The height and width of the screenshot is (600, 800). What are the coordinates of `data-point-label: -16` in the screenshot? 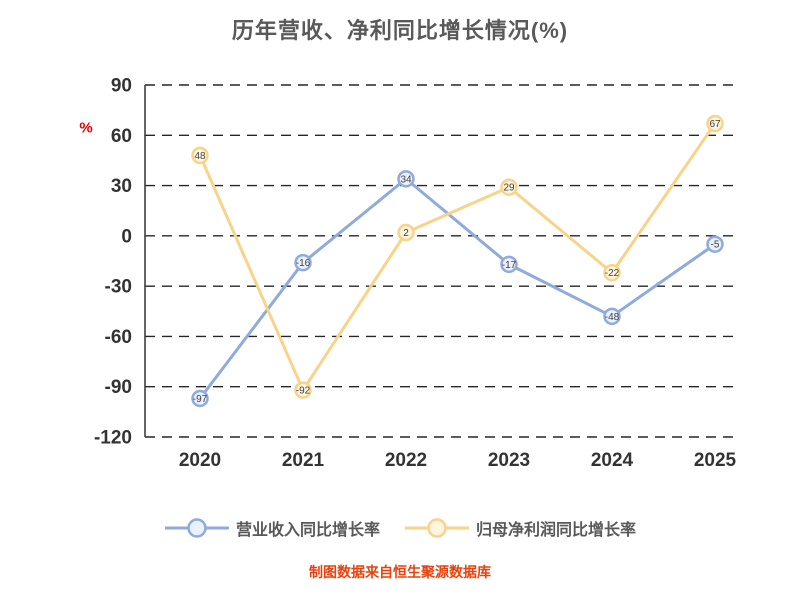 It's located at (303, 263).